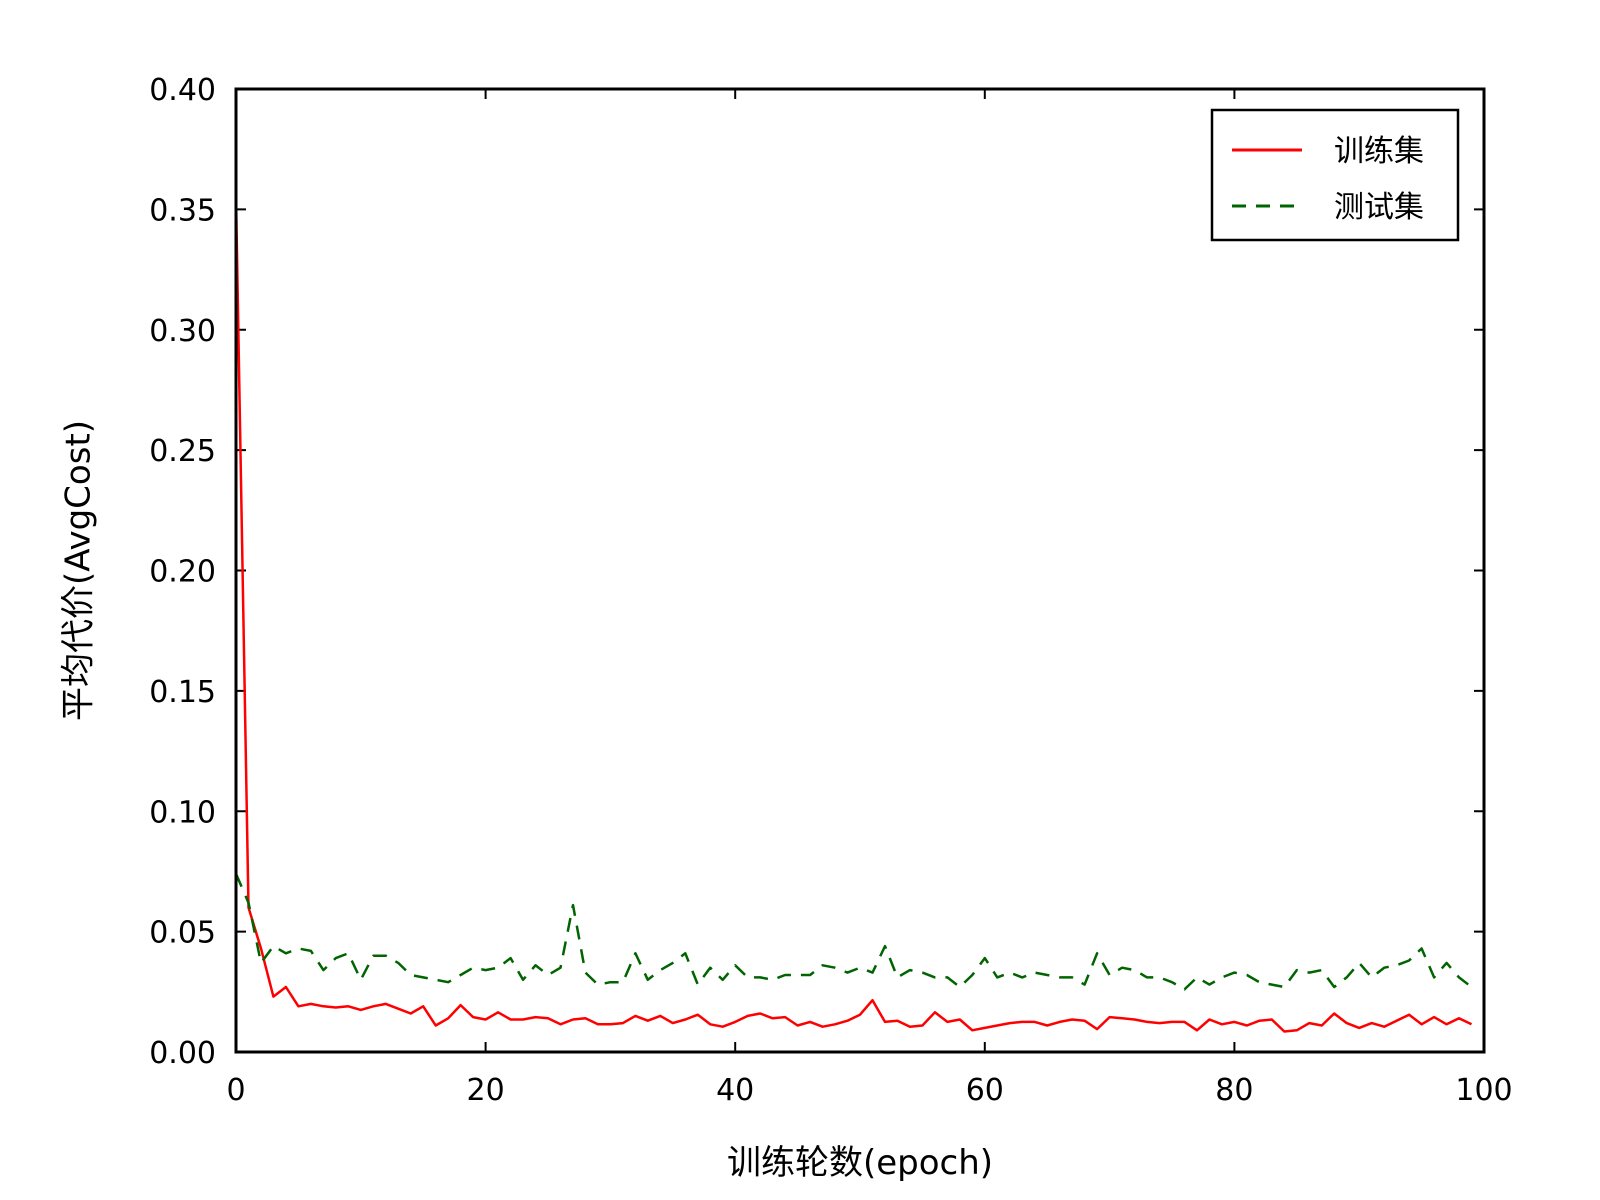  What do you see at coordinates (182, 812) in the screenshot?
I see `y-tick-label: 0.10` at bounding box center [182, 812].